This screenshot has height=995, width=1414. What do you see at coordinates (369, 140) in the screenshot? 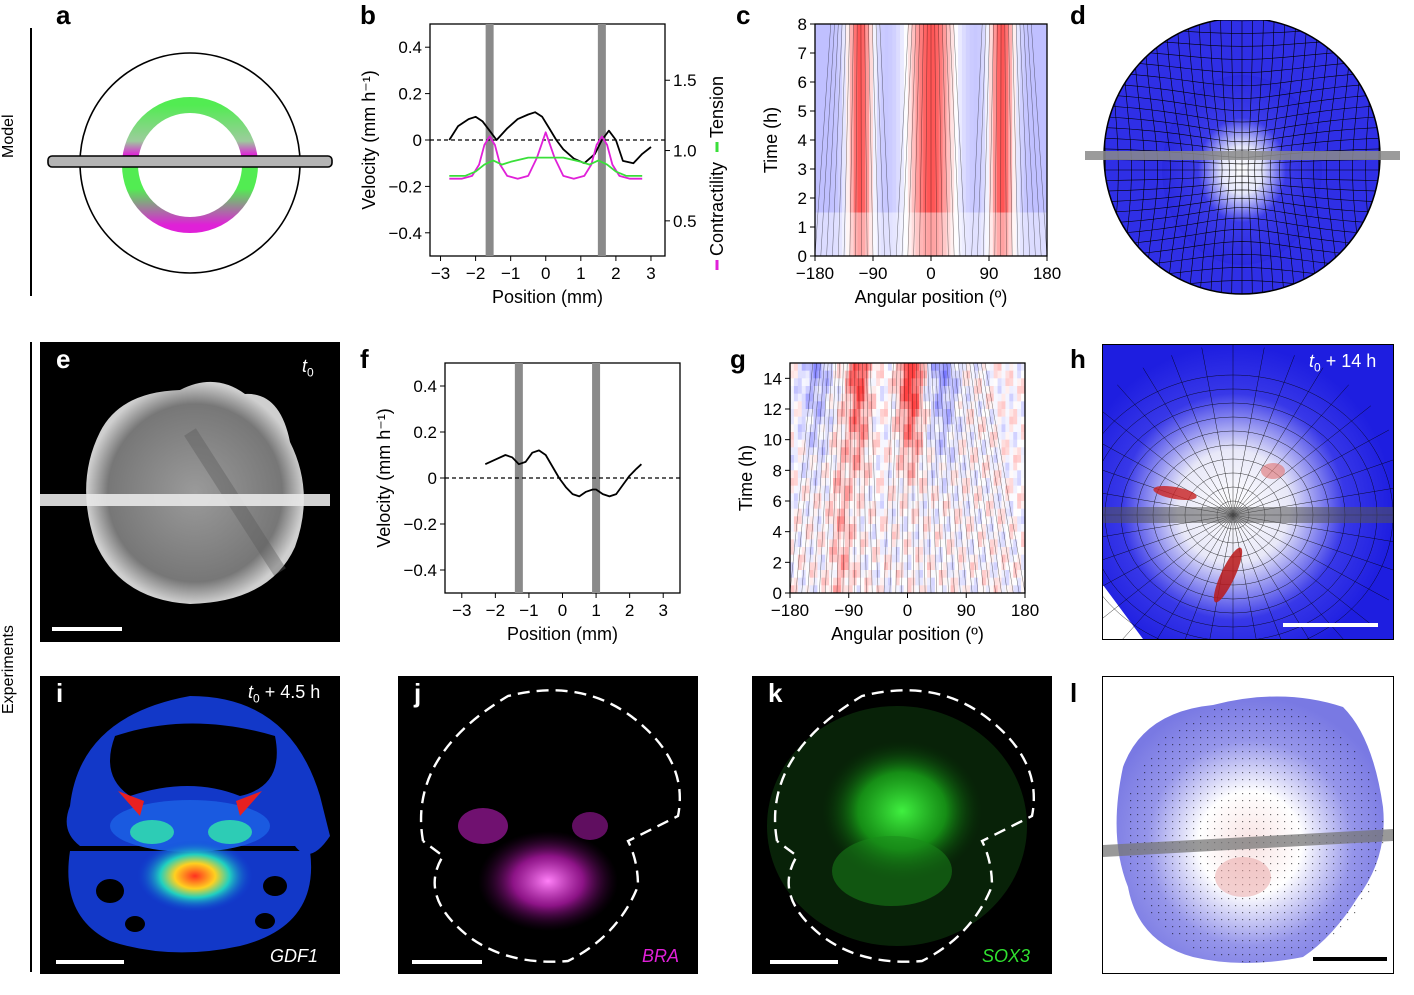
I see `y-axis-label: Velocity (mm h⁻¹)` at bounding box center [369, 140].